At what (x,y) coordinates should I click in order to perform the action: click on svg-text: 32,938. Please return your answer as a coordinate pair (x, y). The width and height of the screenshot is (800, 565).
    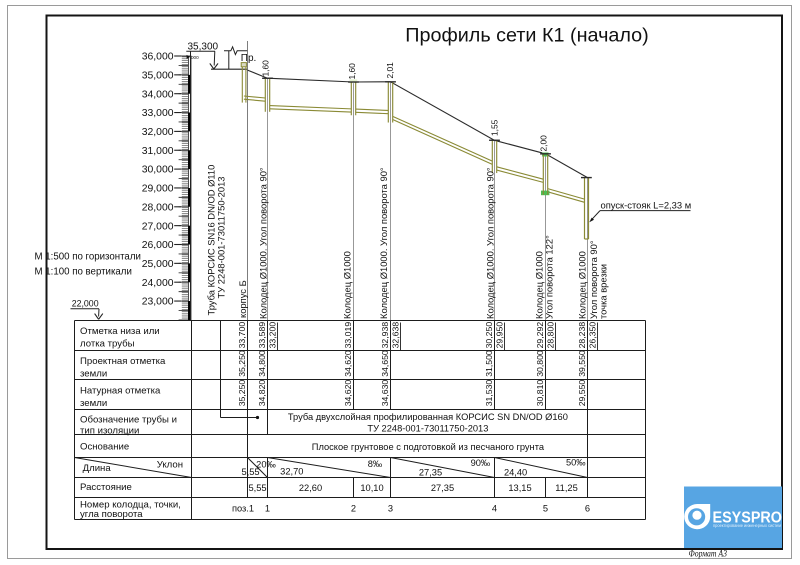
    Looking at the image, I should click on (385, 335).